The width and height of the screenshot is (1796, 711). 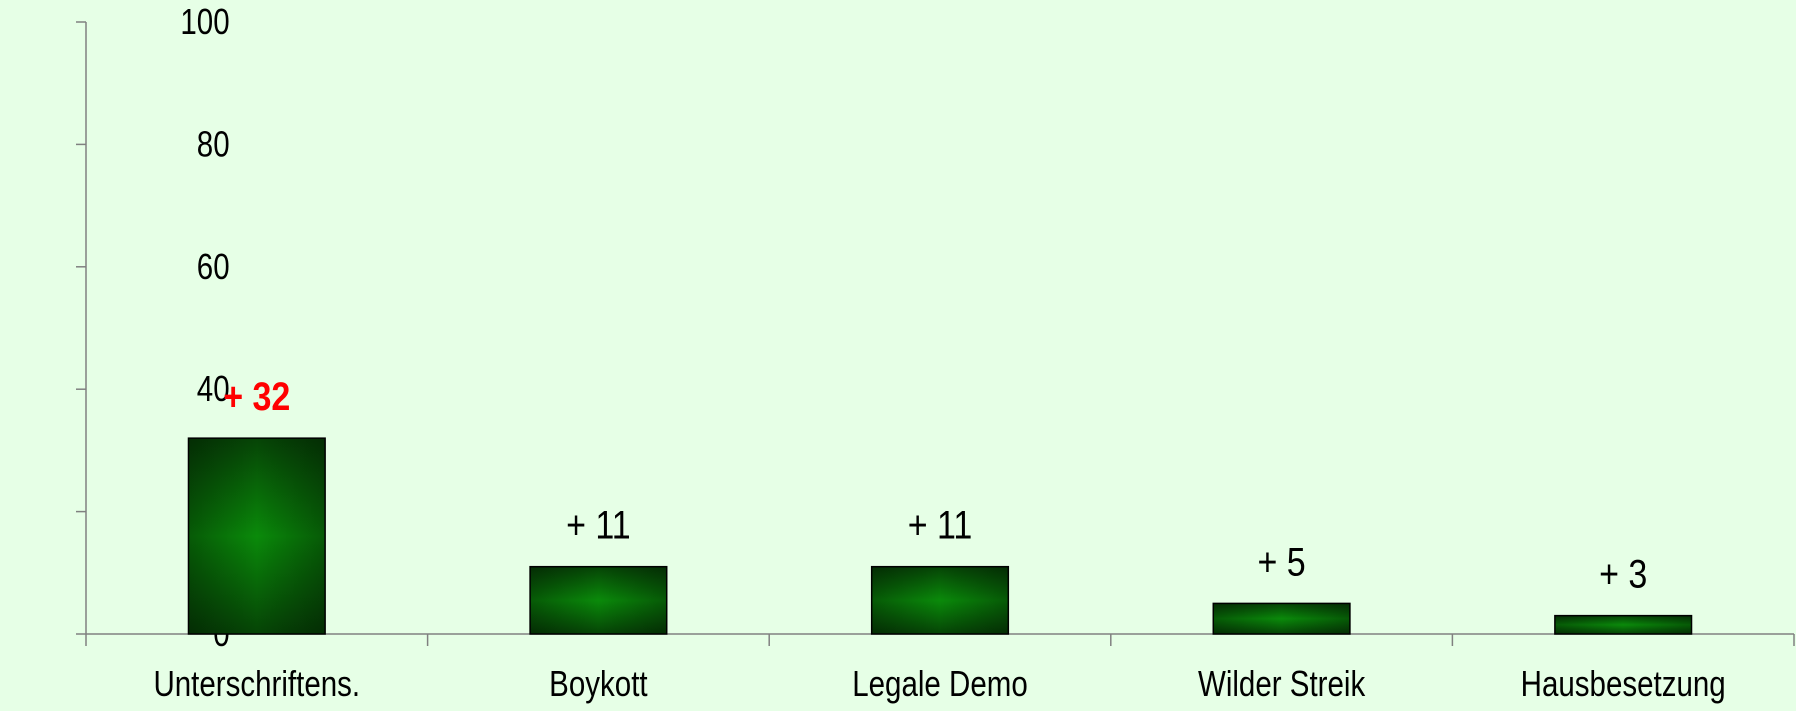 What do you see at coordinates (256, 683) in the screenshot?
I see `x-category-label: Unterschriftens.` at bounding box center [256, 683].